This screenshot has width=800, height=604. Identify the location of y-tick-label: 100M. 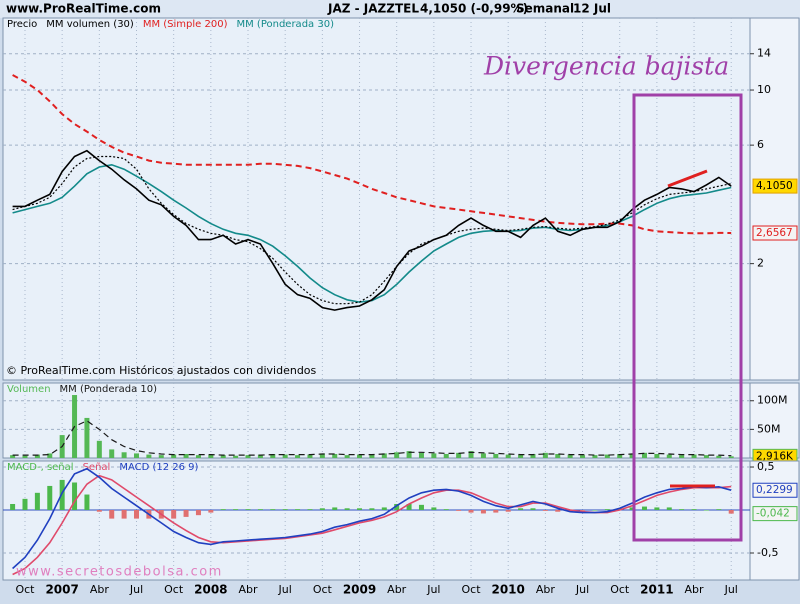
(772, 400).